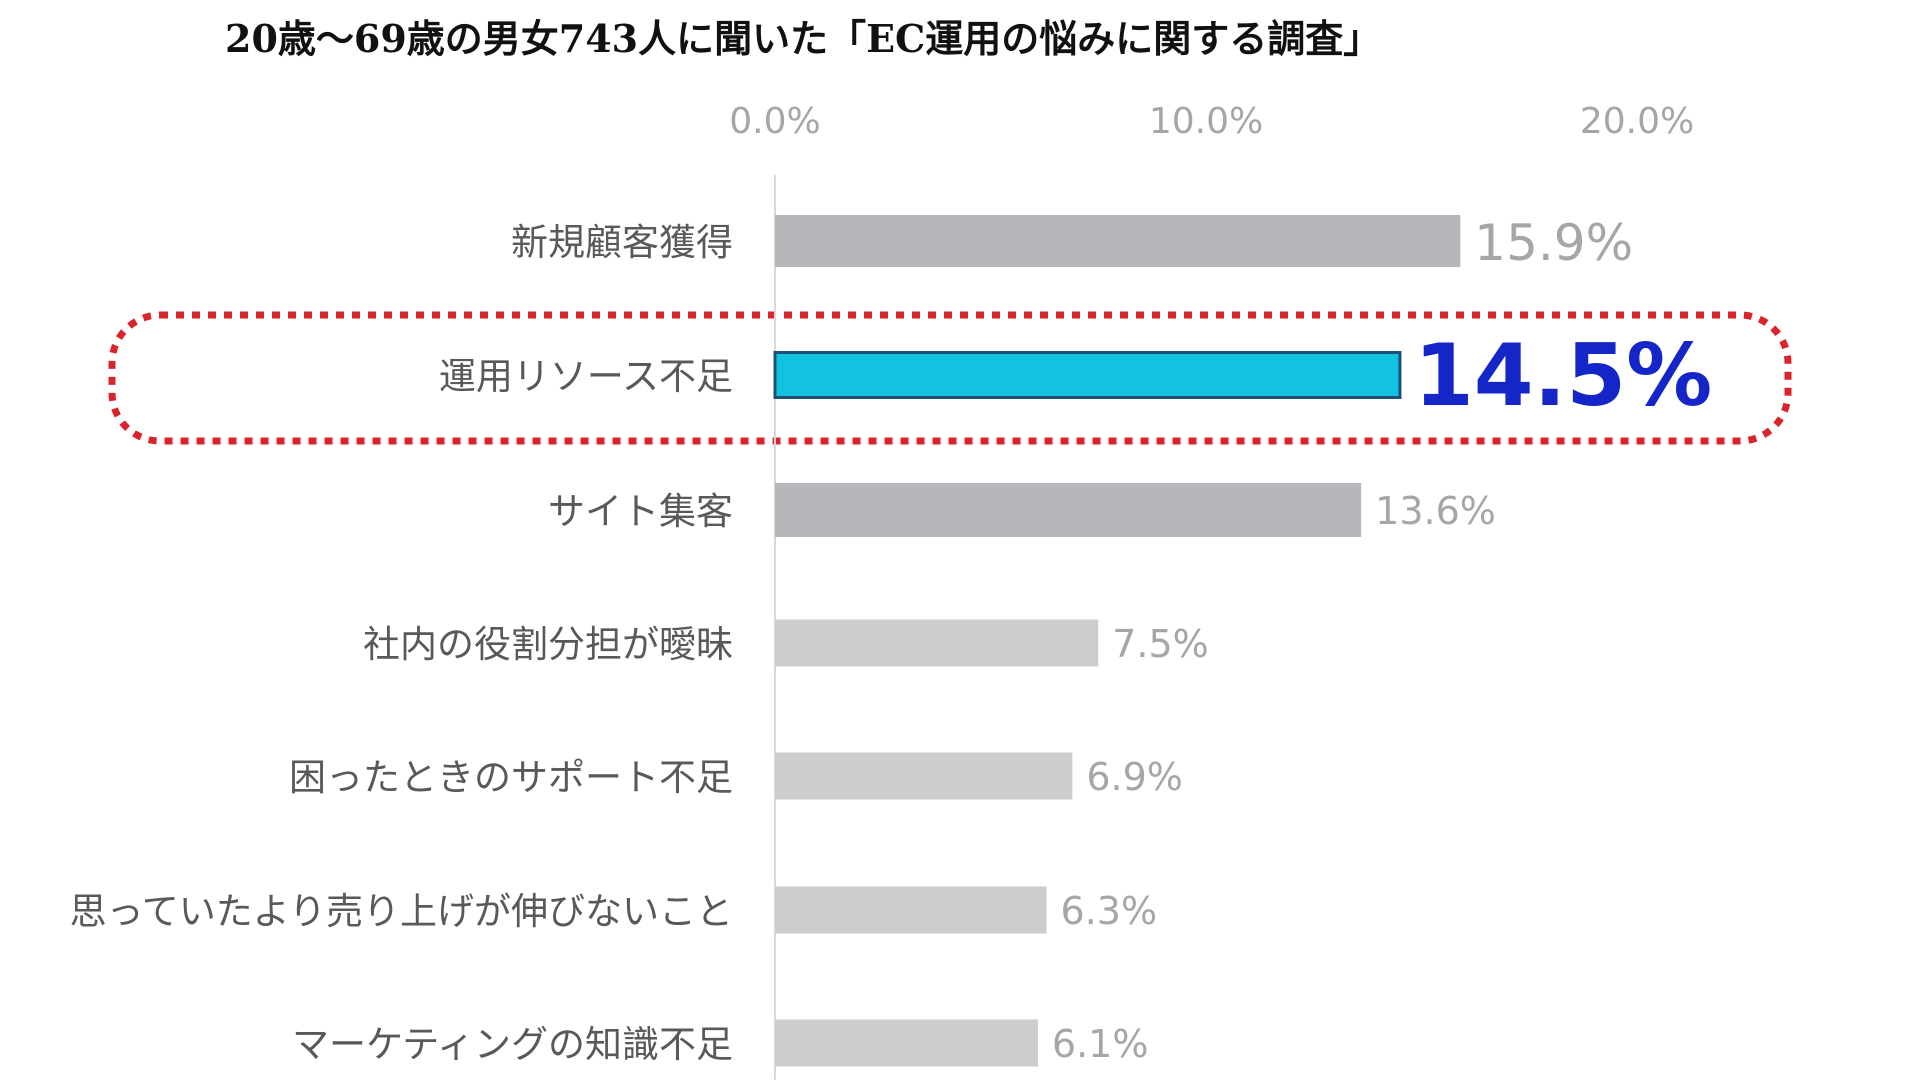 The image size is (1920, 1080). Describe the element at coordinates (511, 777) in the screenshot. I see `category-label: 困ったときのサポート不足` at that location.